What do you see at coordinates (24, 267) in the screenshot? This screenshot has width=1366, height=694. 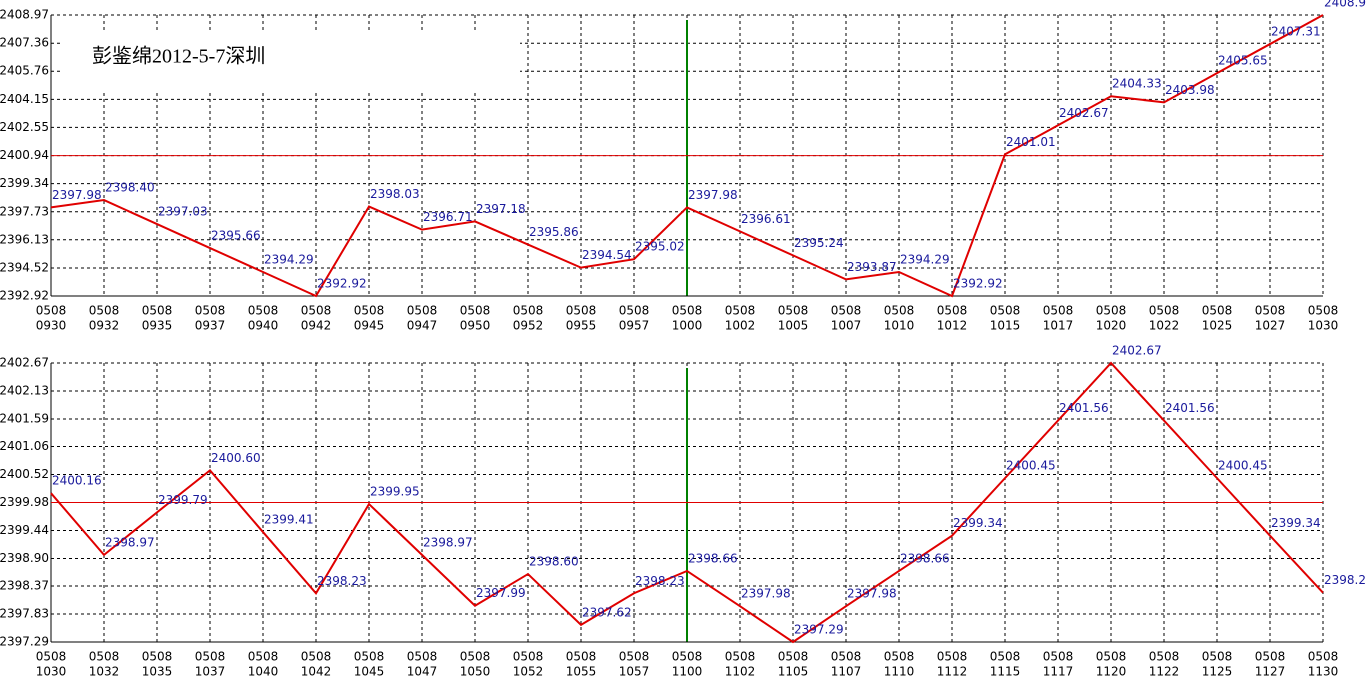 I see `y-tick-label: 2394.52` at bounding box center [24, 267].